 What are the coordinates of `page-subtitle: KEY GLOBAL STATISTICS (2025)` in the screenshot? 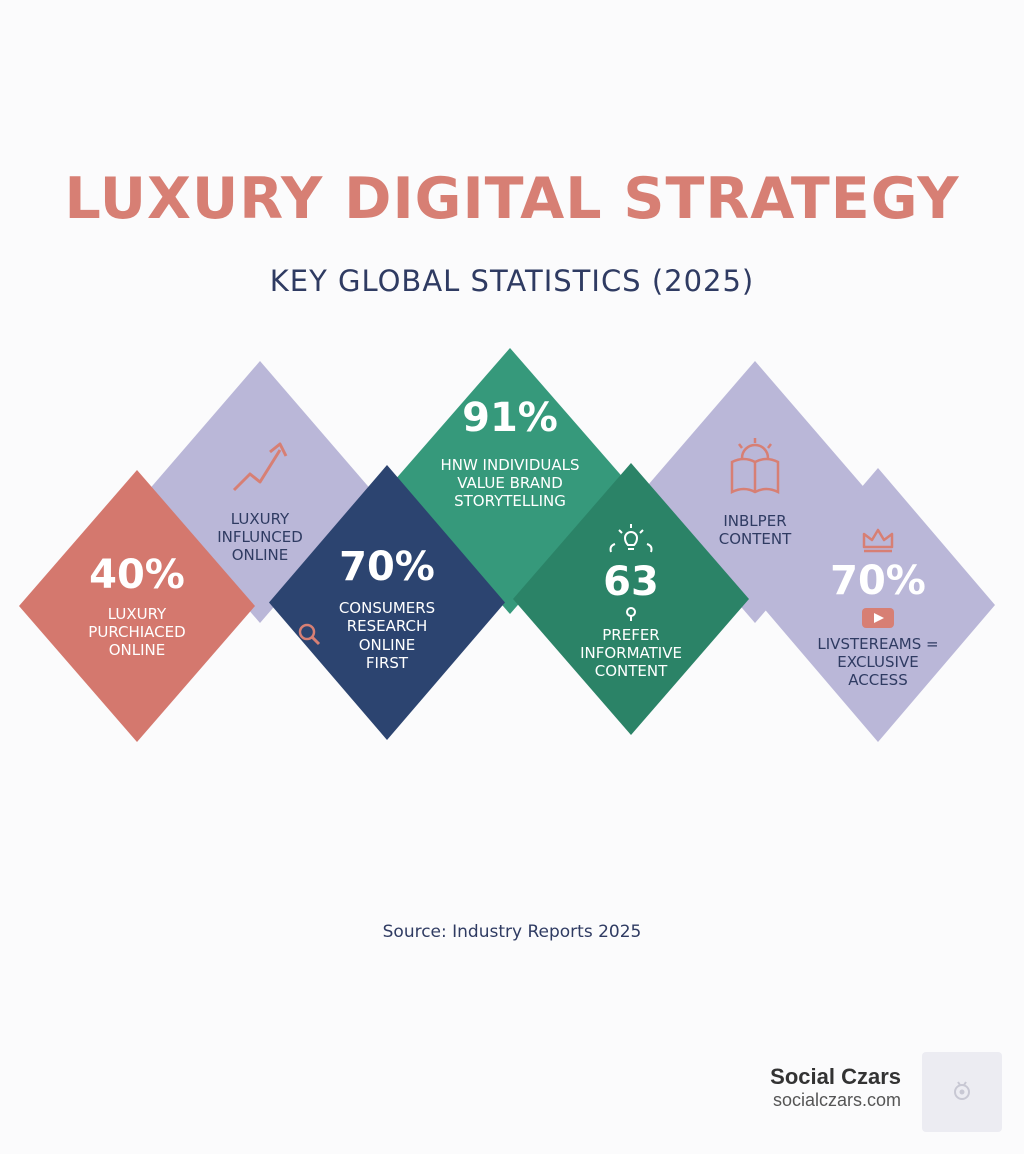 It's located at (512, 281).